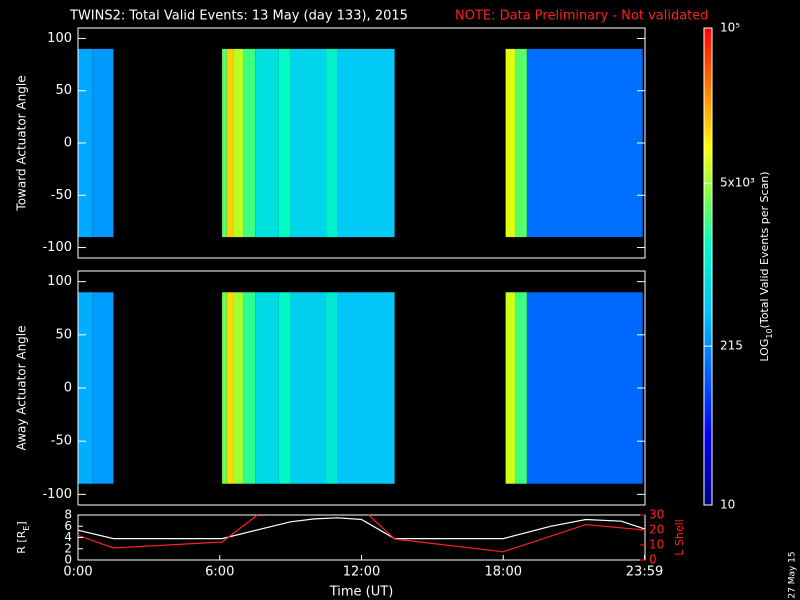 This screenshot has height=600, width=800. Describe the element at coordinates (77, 572) in the screenshot. I see `x-tick-label: 0:00` at that location.